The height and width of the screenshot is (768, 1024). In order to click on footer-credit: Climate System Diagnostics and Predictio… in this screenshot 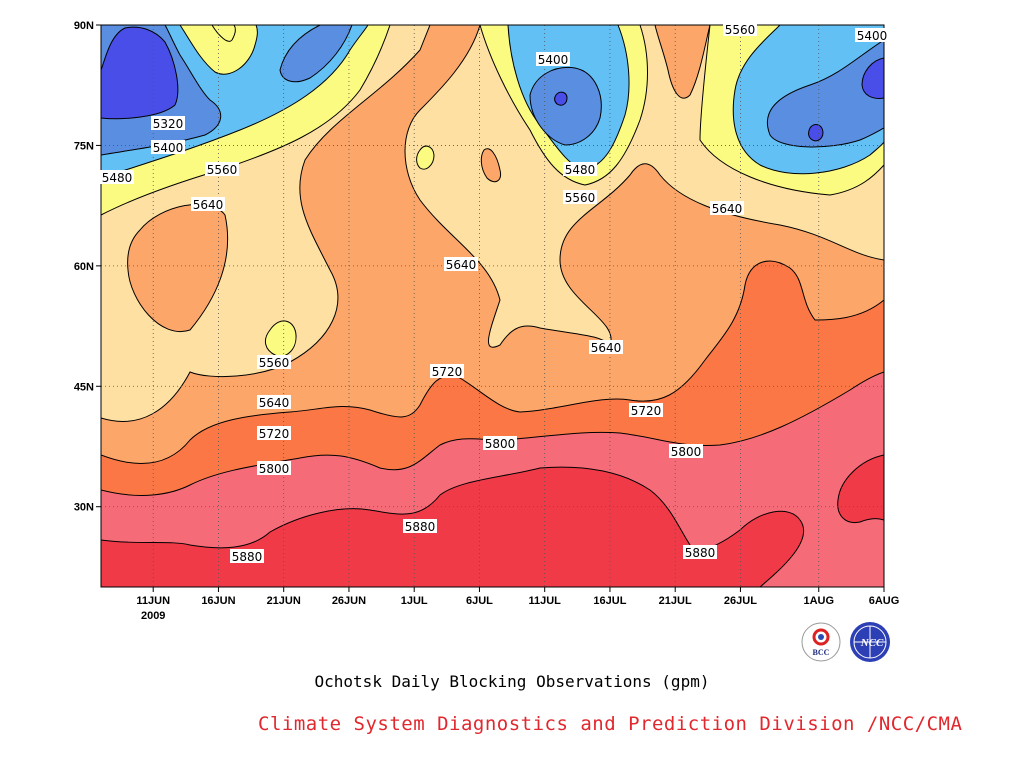, I will do `click(610, 724)`.